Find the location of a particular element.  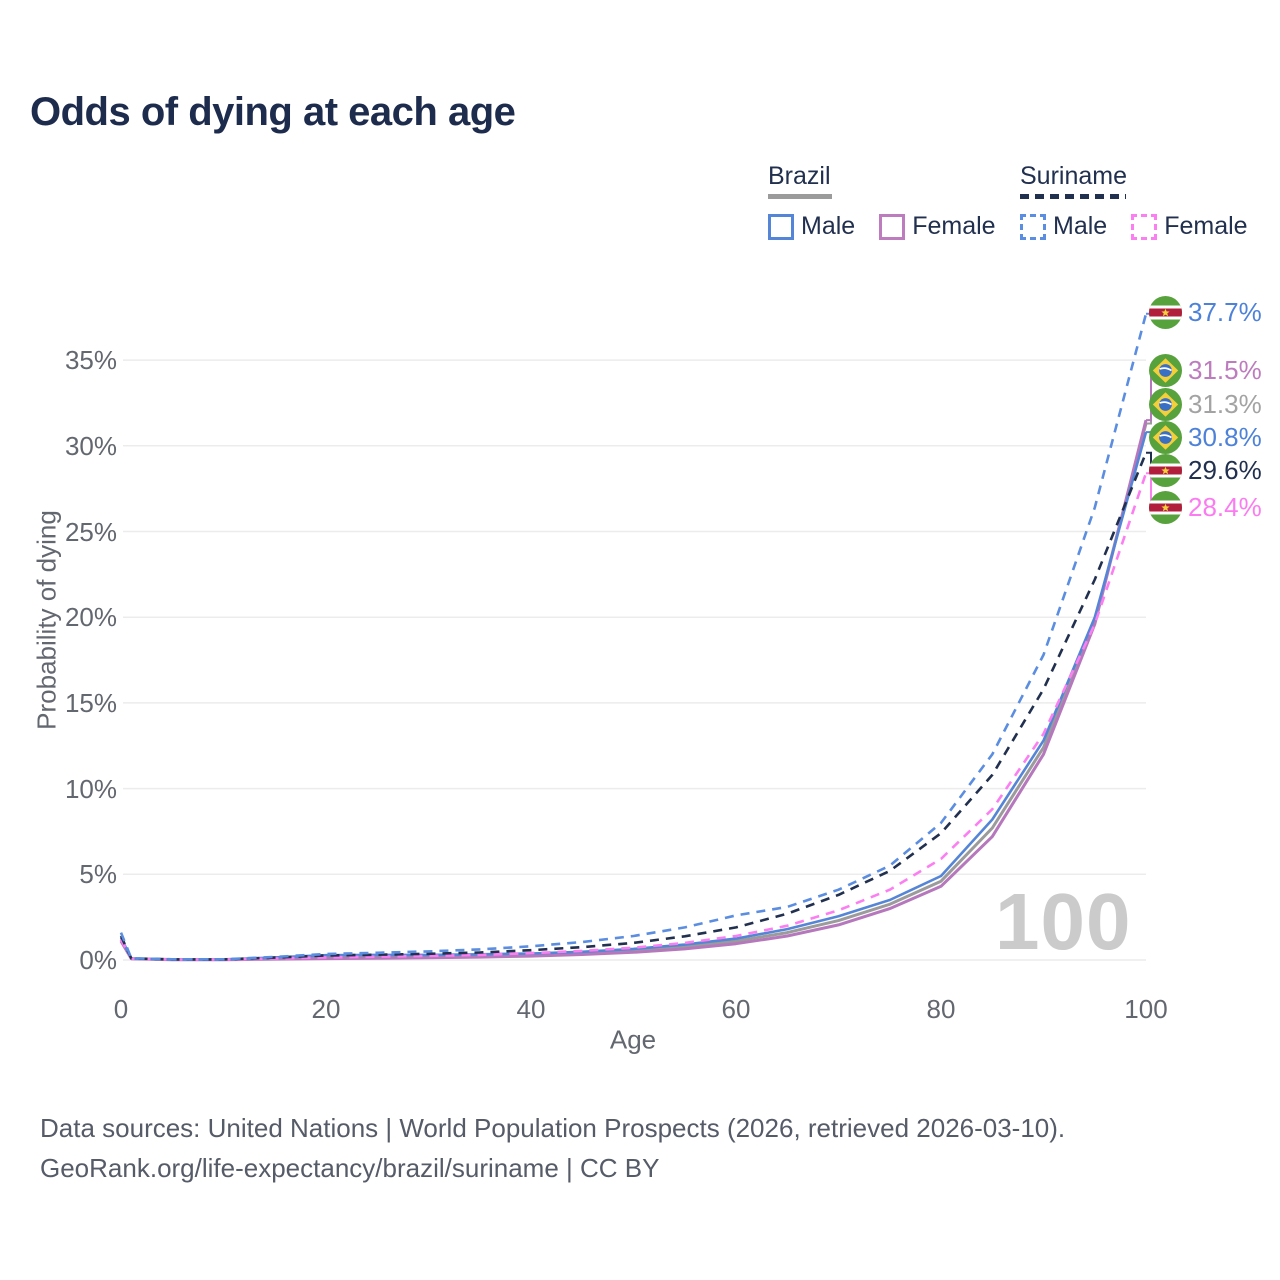

legend-swatch-suriname-female is located at coordinates (1144, 226).